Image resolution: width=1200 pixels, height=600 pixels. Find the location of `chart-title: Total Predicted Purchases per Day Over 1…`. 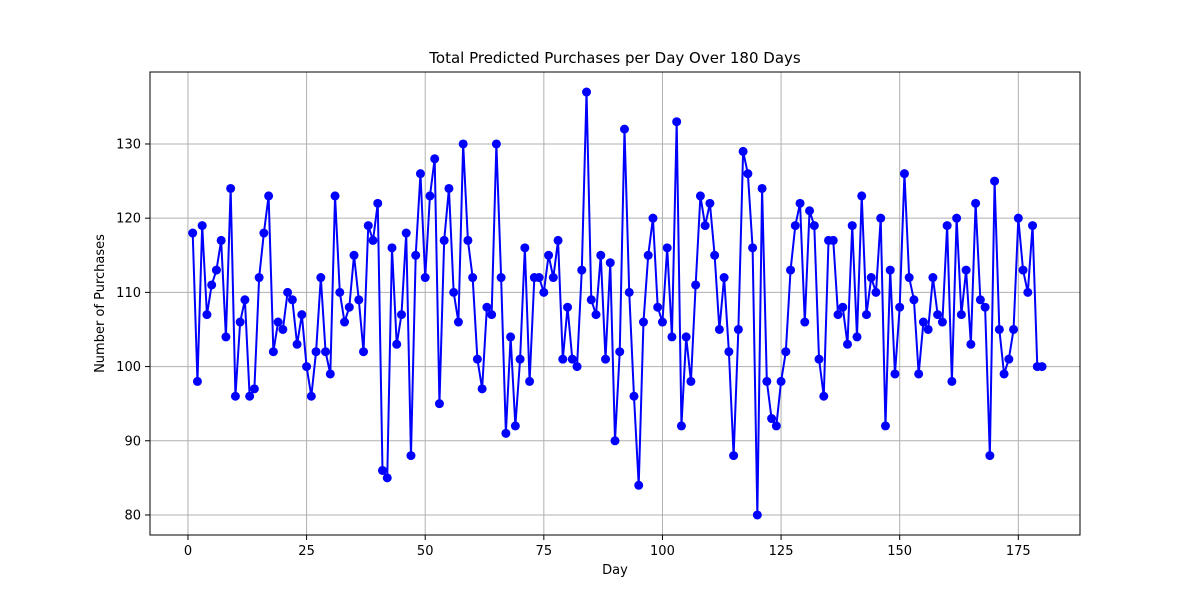

chart-title: Total Predicted Purchases per Day Over 1… is located at coordinates (614, 58).